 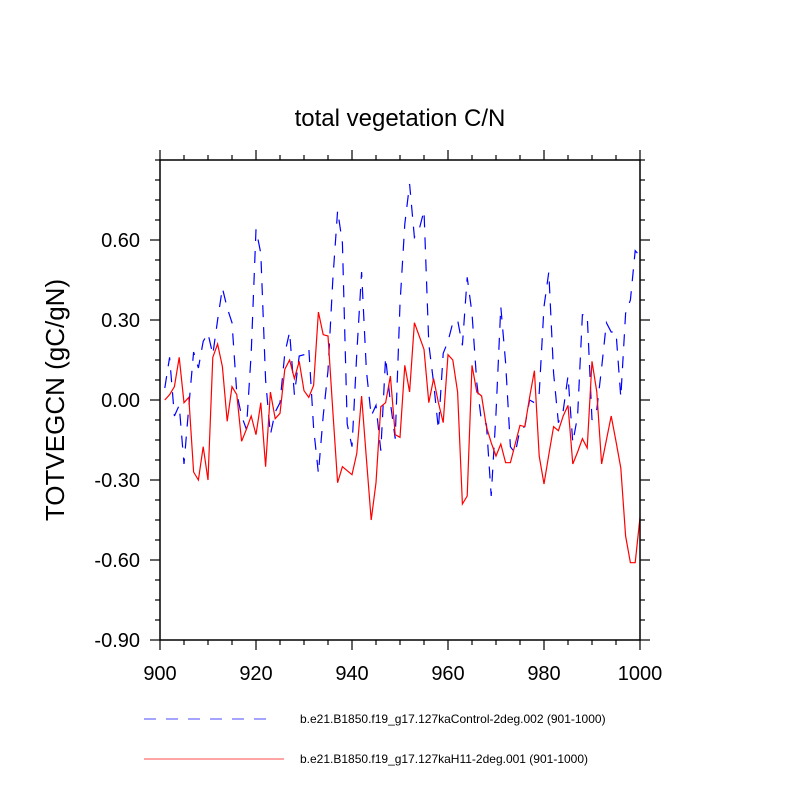 I want to click on chart-title: total vegetation C/N, so click(x=400, y=118).